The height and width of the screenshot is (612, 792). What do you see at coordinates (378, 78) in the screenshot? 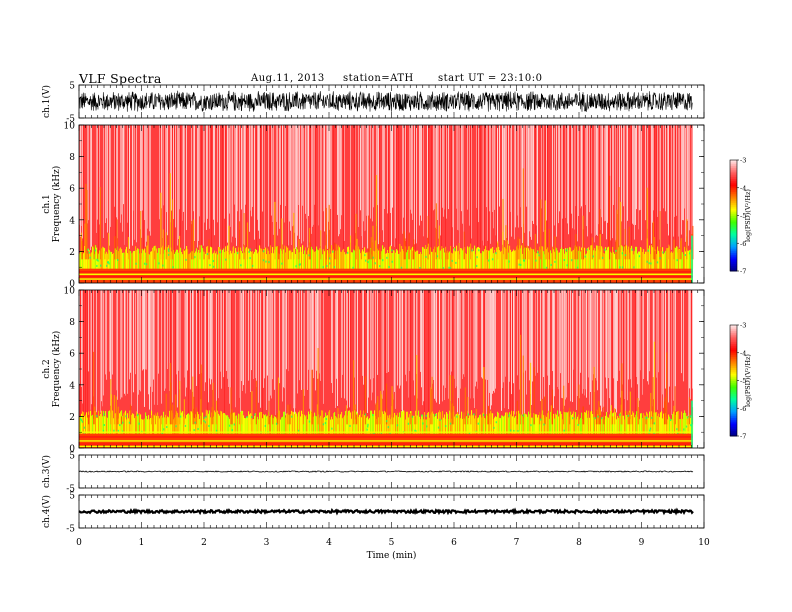
I see `station-label: station=ATH` at bounding box center [378, 78].